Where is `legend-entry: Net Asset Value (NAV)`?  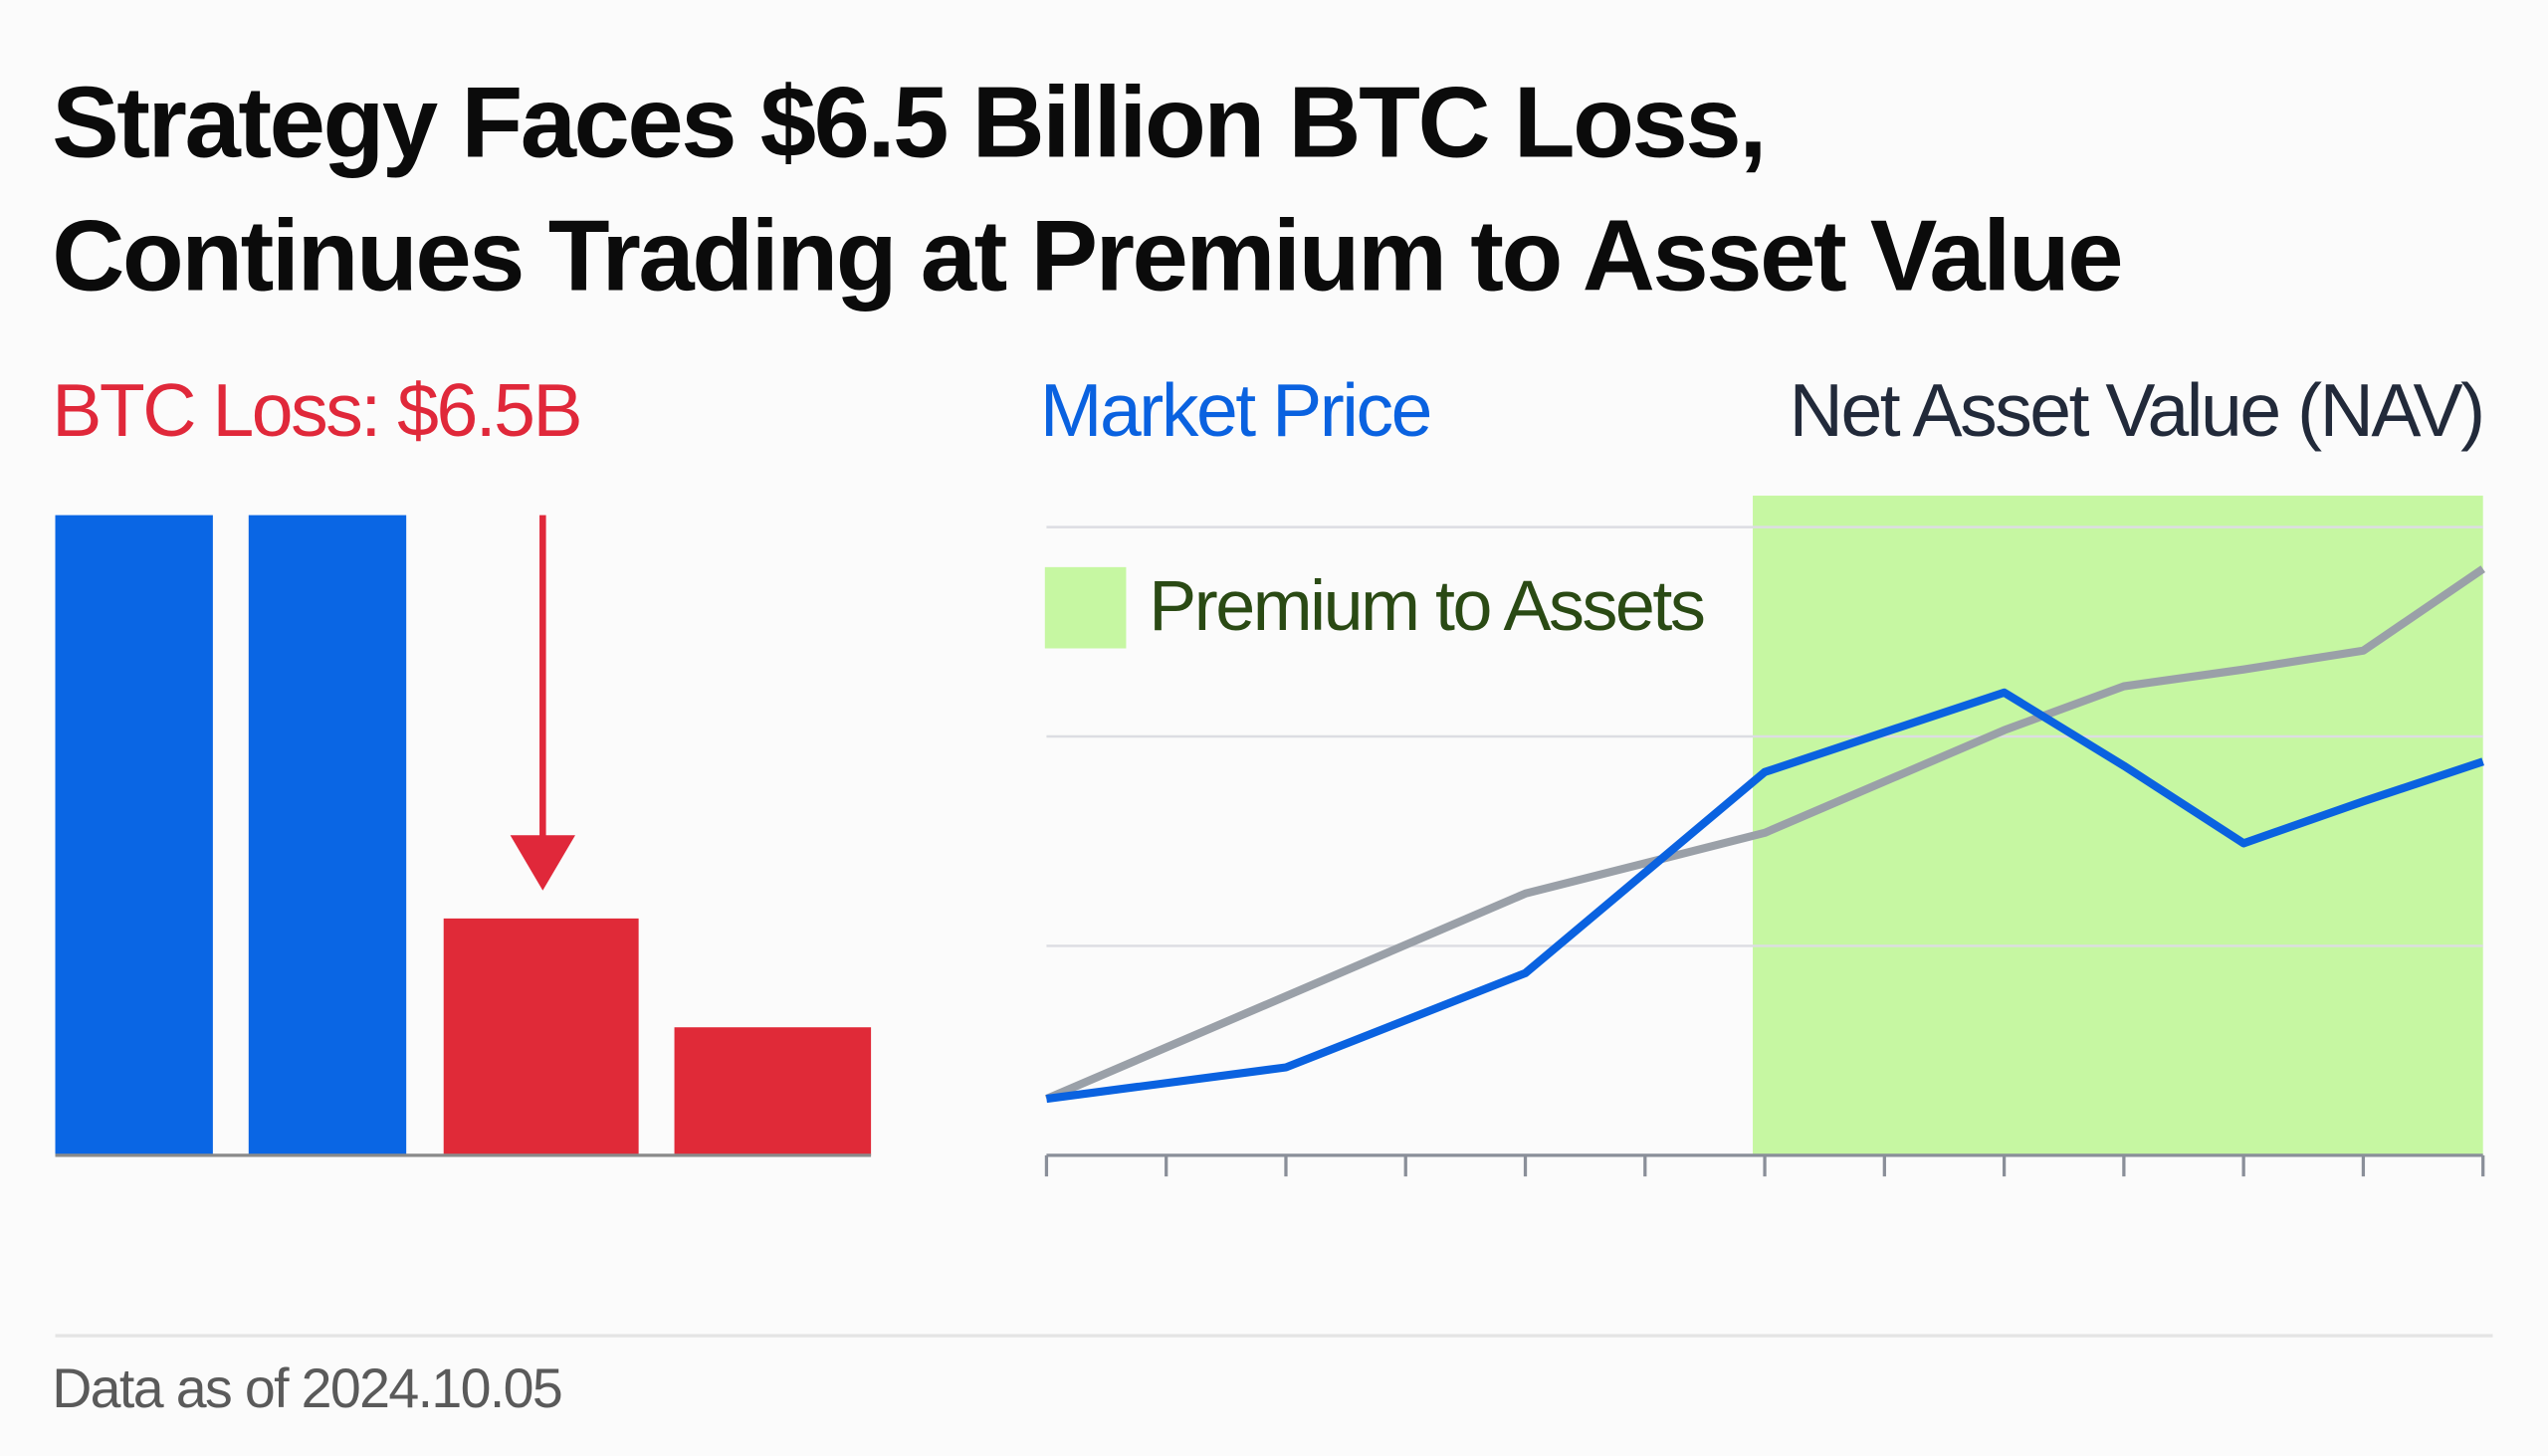
legend-entry: Net Asset Value (NAV) is located at coordinates (2136, 410).